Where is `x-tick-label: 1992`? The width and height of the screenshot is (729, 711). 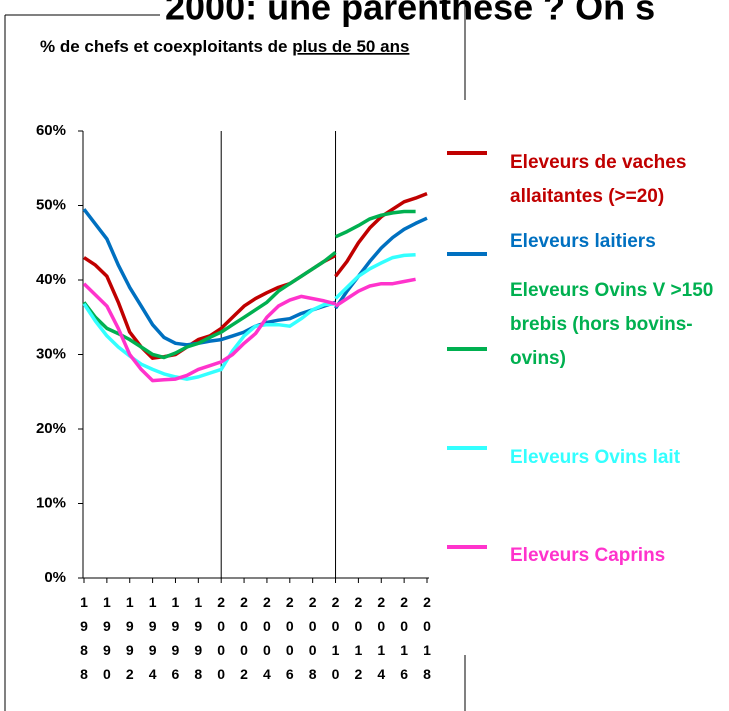
x-tick-label: 1992 is located at coordinates (129, 642).